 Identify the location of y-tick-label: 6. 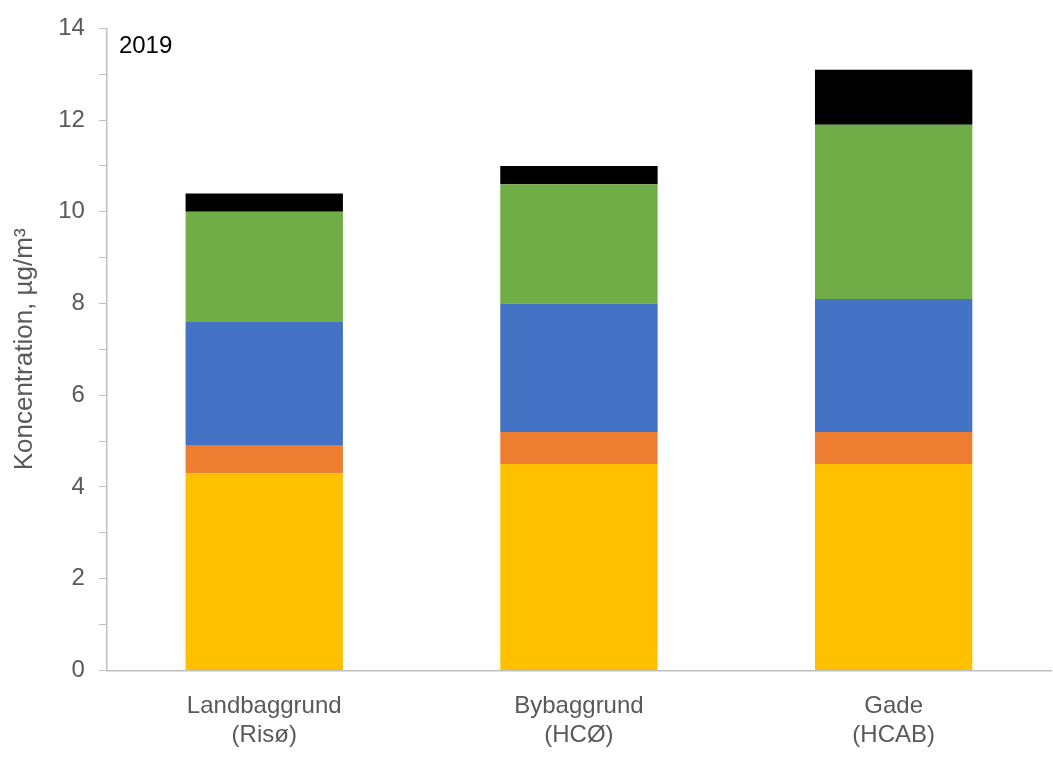
(78, 393).